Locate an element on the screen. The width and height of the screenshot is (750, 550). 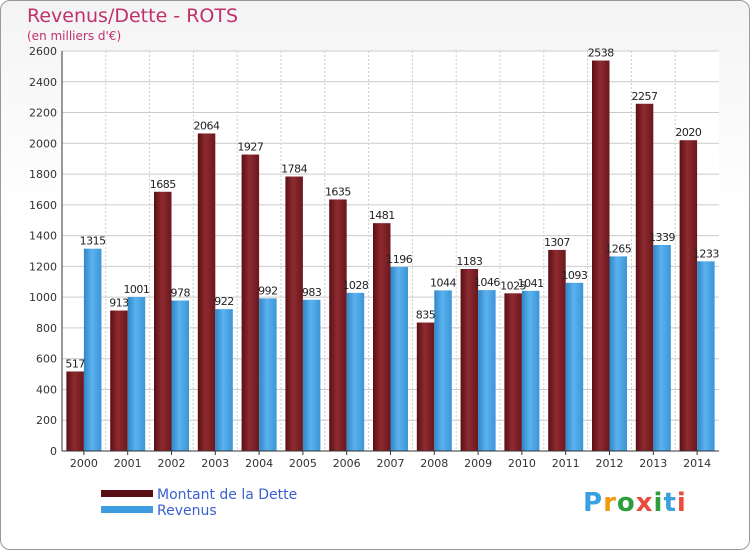
value-label-dette: 1307 is located at coordinates (557, 242).